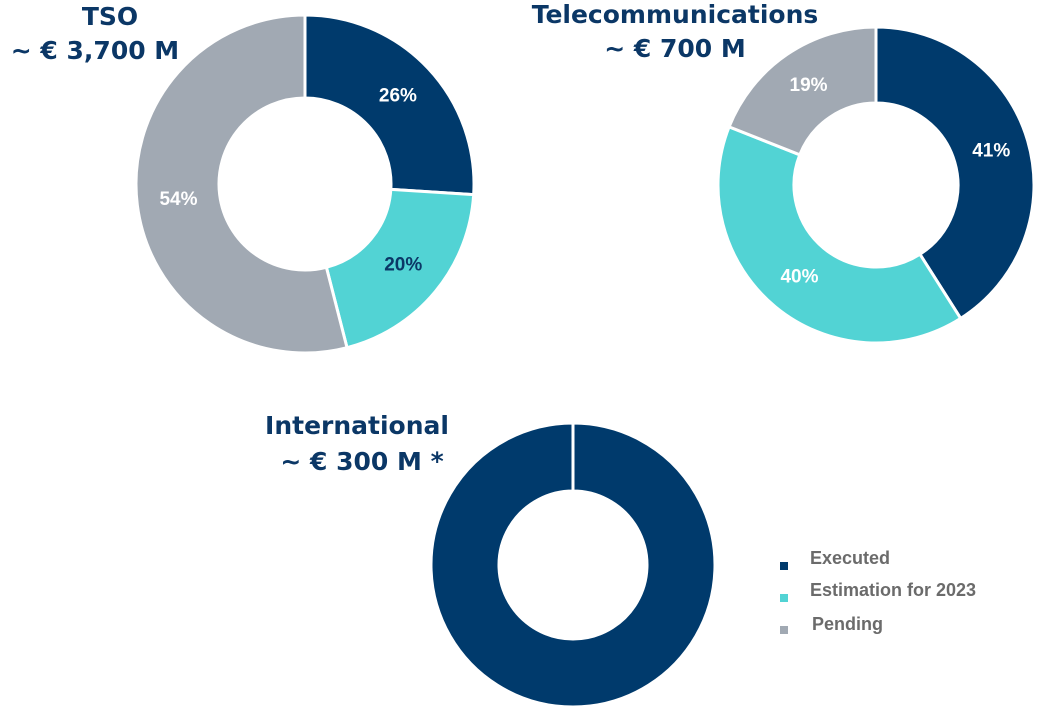  What do you see at coordinates (675, 14) in the screenshot?
I see `chart-title: Telecommunications` at bounding box center [675, 14].